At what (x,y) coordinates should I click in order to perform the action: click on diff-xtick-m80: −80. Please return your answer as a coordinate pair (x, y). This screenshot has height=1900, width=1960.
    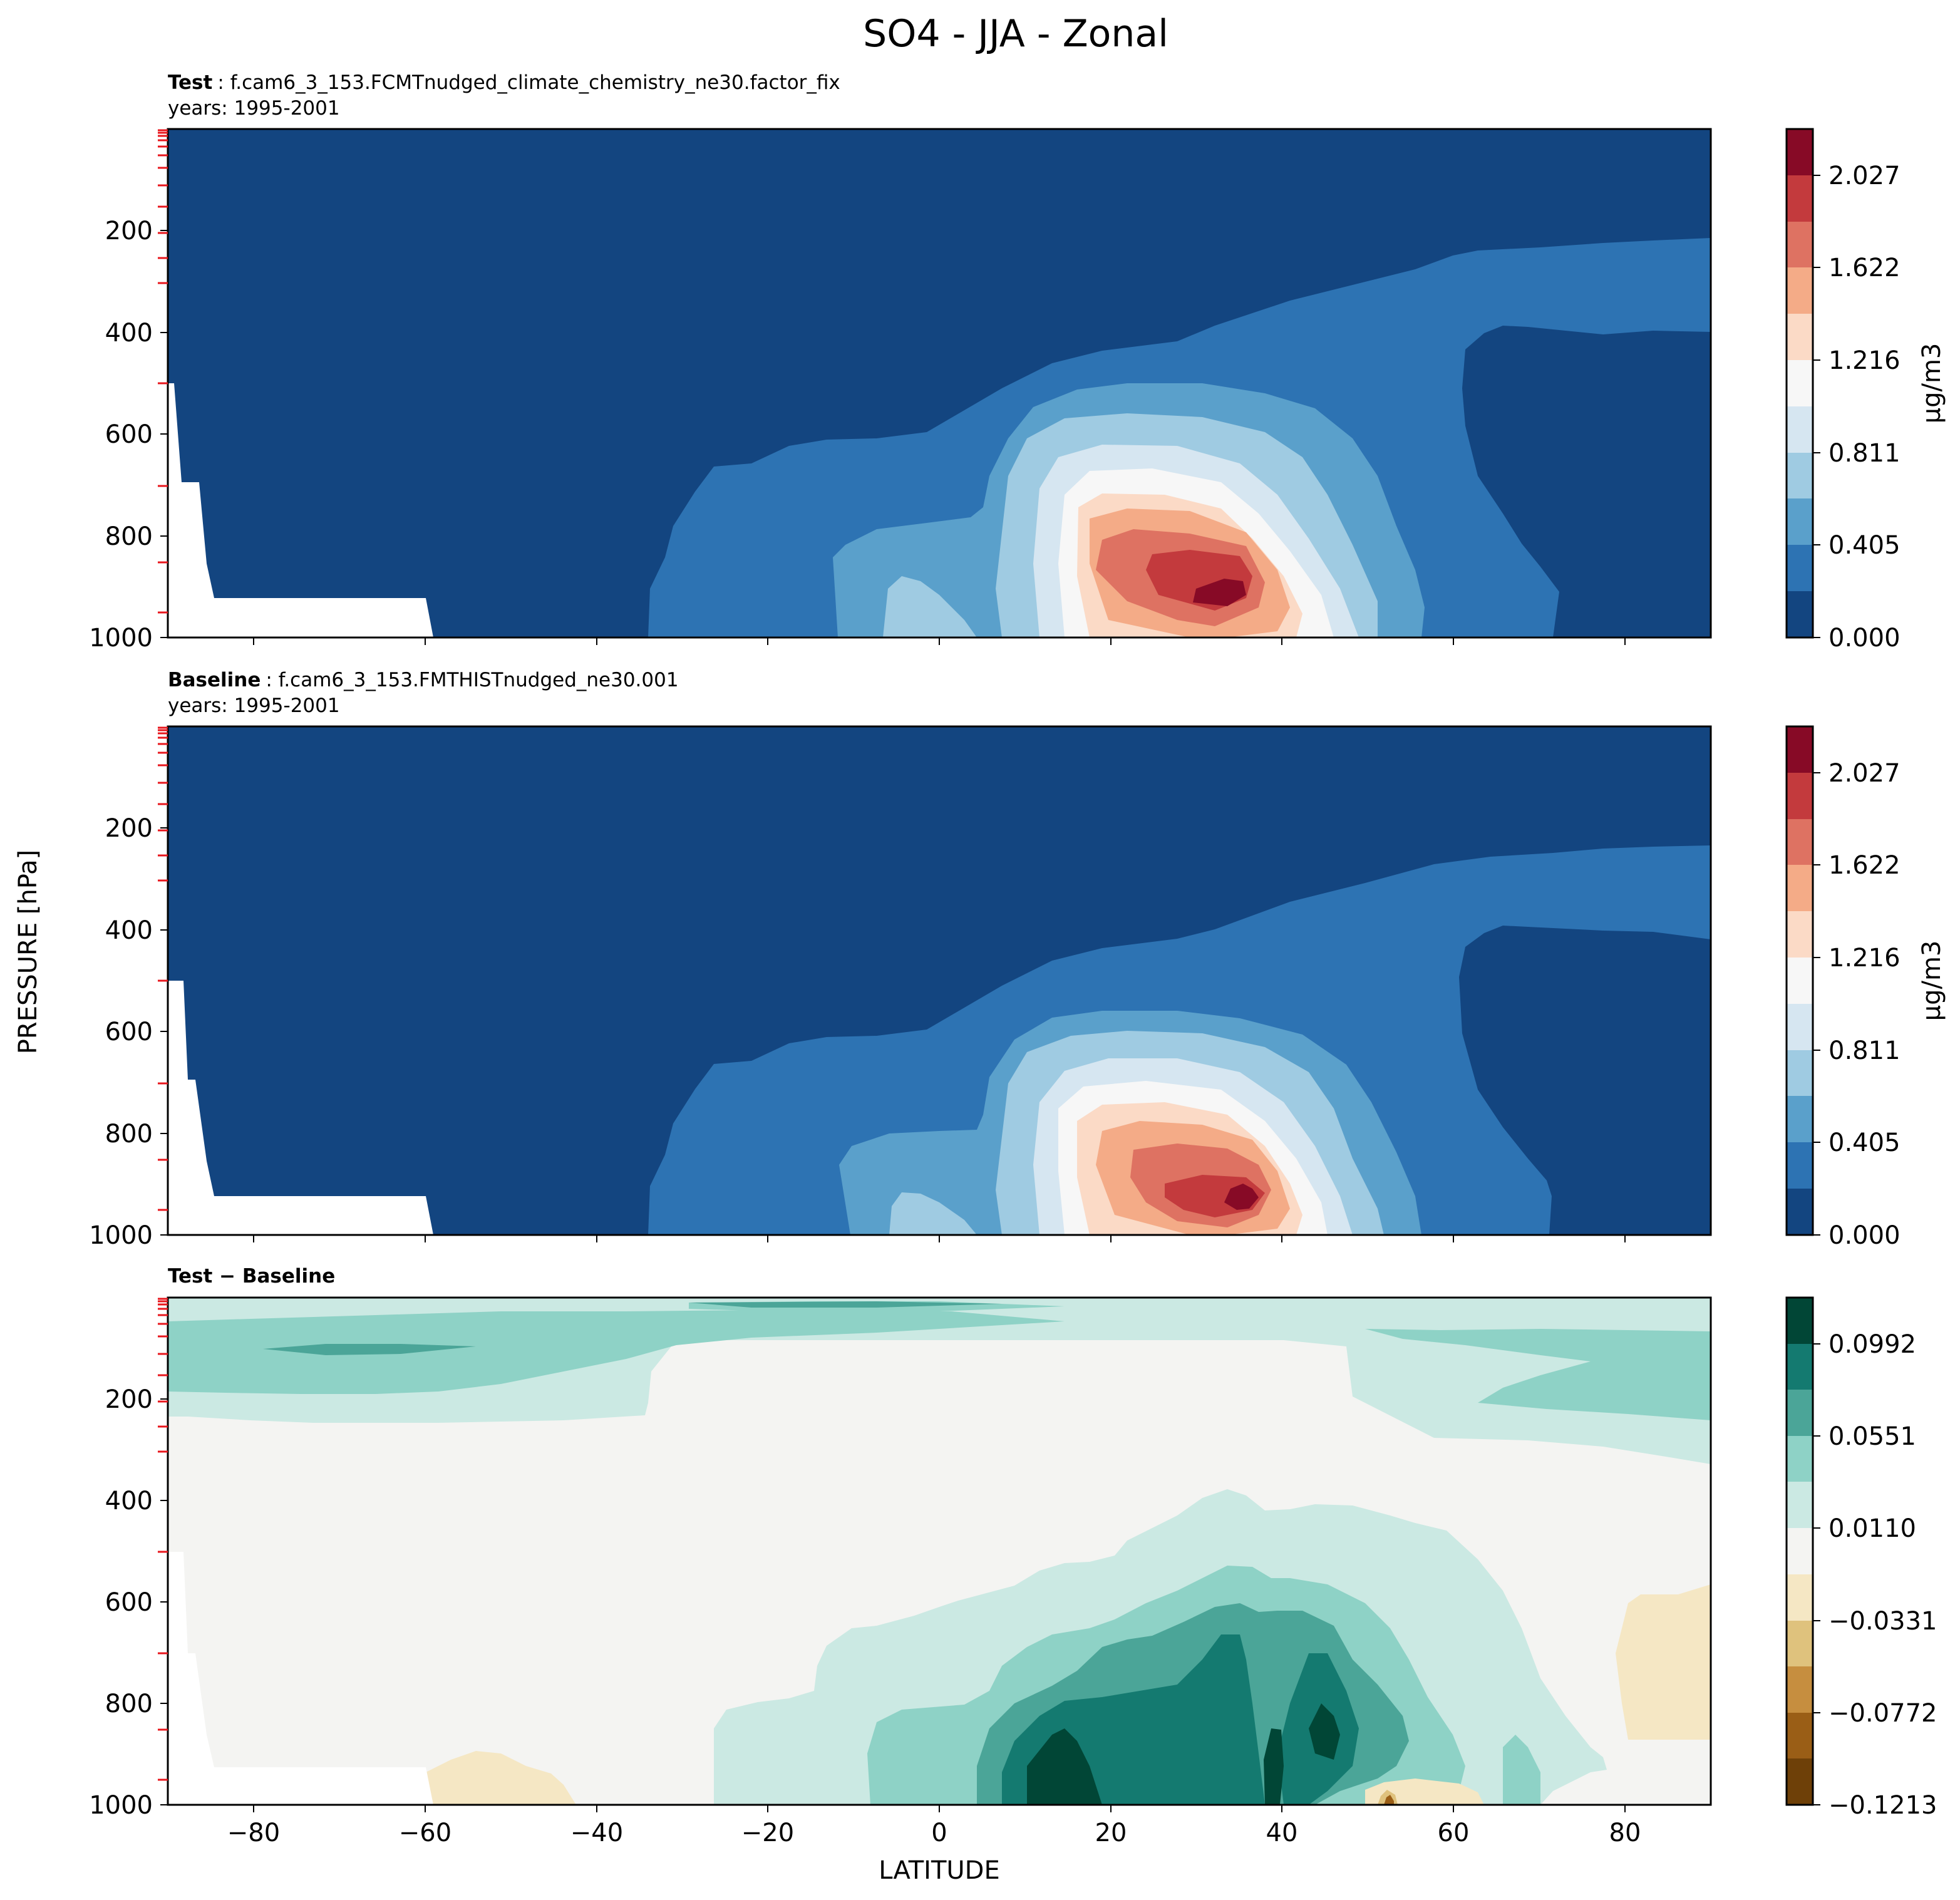
    Looking at the image, I should click on (254, 1826).